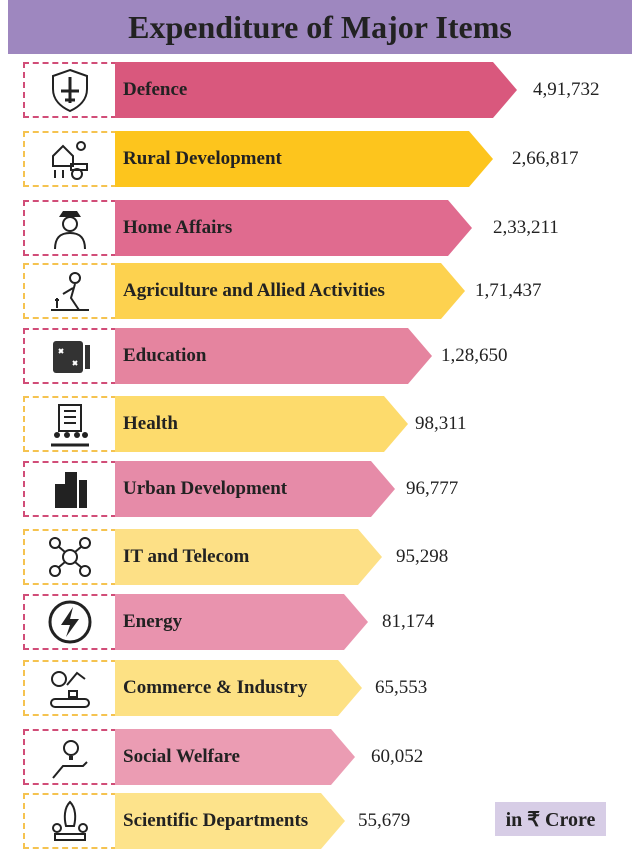  What do you see at coordinates (215, 687) in the screenshot?
I see `bar-label: Commerce & Industry` at bounding box center [215, 687].